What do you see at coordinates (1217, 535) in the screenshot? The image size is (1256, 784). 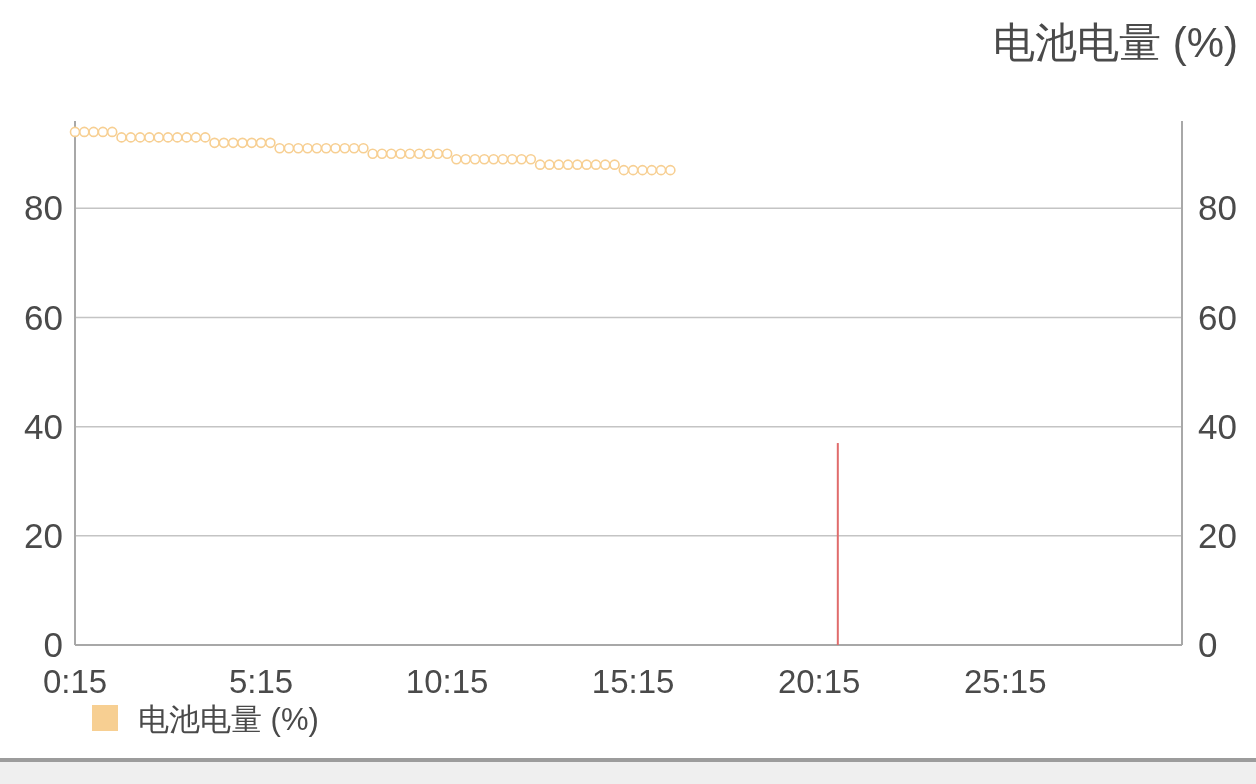 I see `y2-tick-label: 20` at bounding box center [1217, 535].